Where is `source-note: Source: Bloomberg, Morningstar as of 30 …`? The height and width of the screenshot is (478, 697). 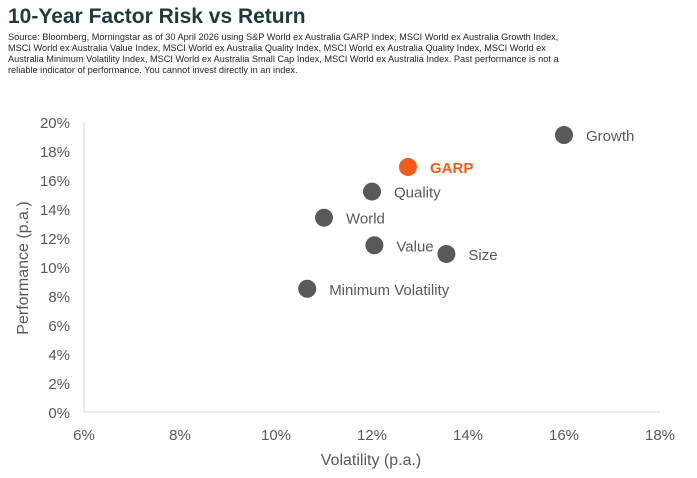 source-note: Source: Bloomberg, Morningstar as of 30 … is located at coordinates (283, 53).